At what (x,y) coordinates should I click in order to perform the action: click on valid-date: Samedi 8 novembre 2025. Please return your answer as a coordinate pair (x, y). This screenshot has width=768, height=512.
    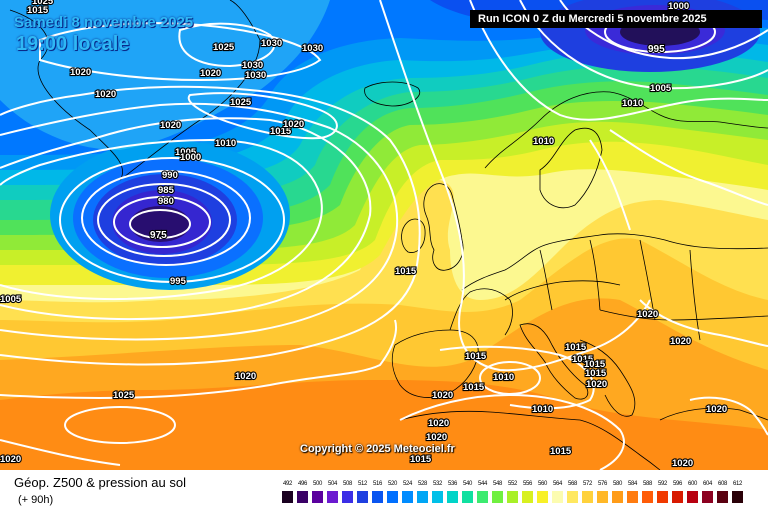
    Looking at the image, I should click on (104, 22).